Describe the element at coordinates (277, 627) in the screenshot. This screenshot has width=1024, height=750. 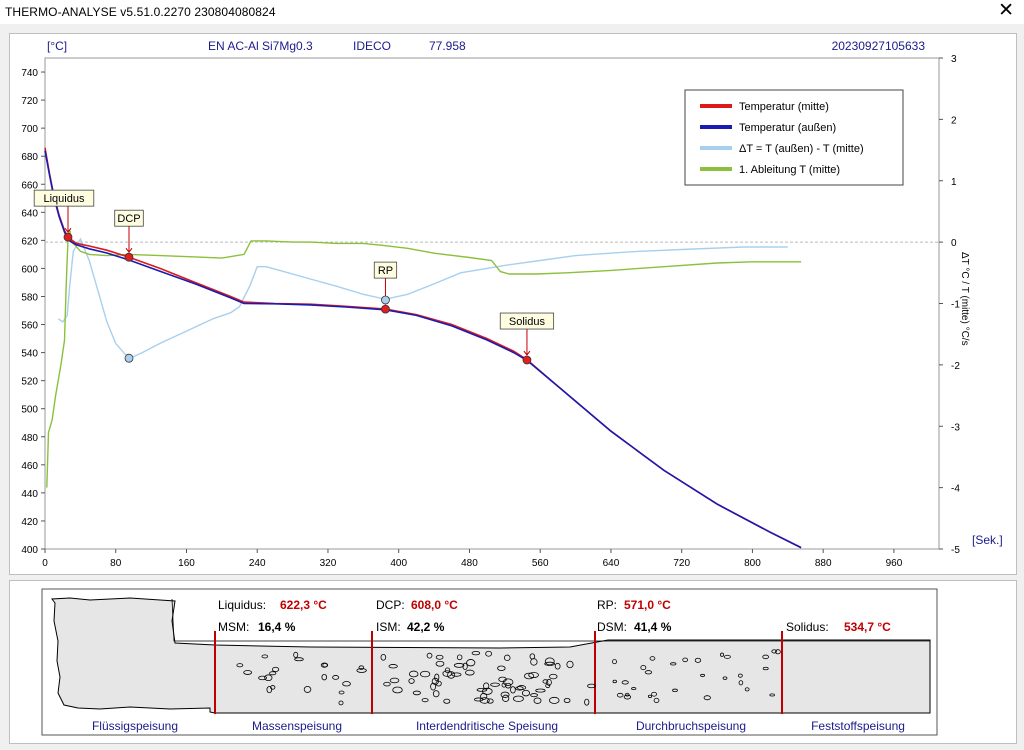
I see `msm-value: 16,4 %` at that location.